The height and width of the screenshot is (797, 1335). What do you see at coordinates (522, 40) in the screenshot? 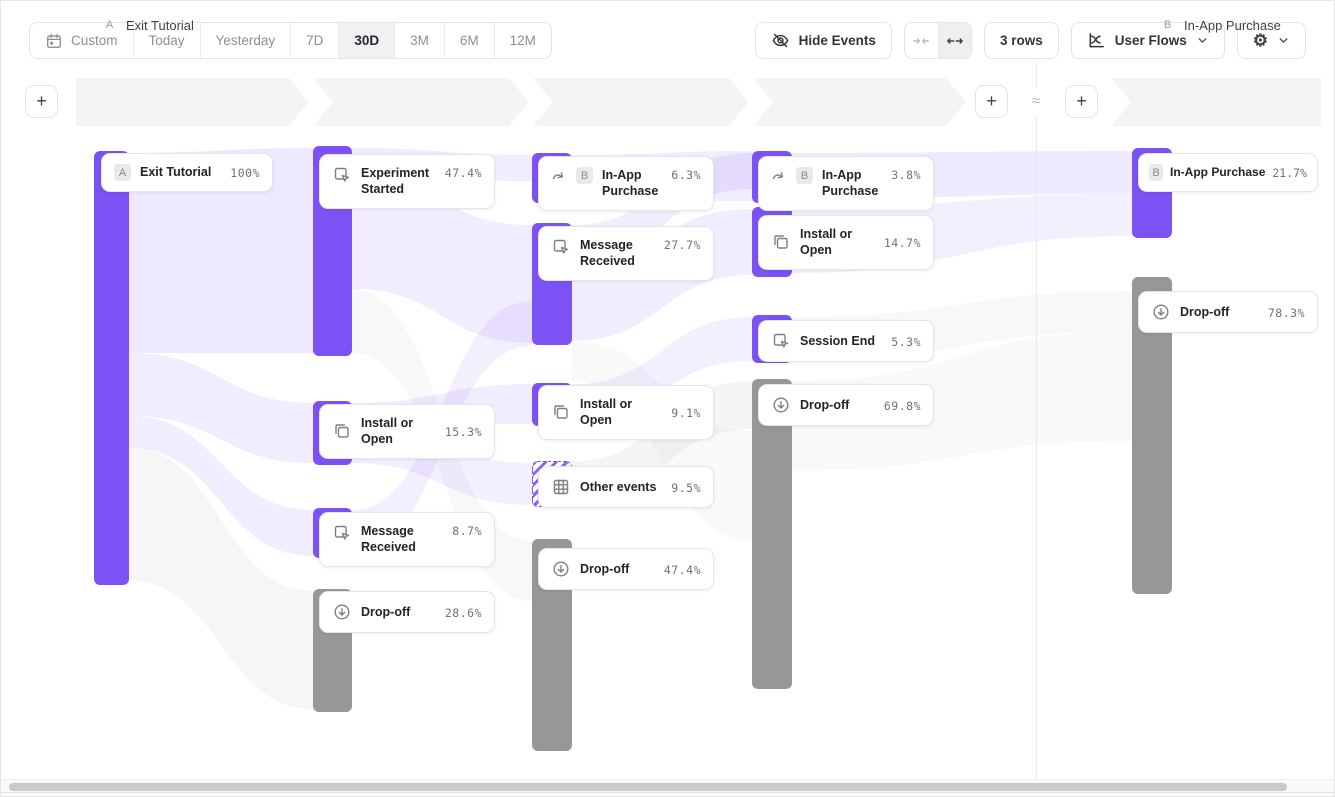
I see `date-range-12m: 12M` at bounding box center [522, 40].